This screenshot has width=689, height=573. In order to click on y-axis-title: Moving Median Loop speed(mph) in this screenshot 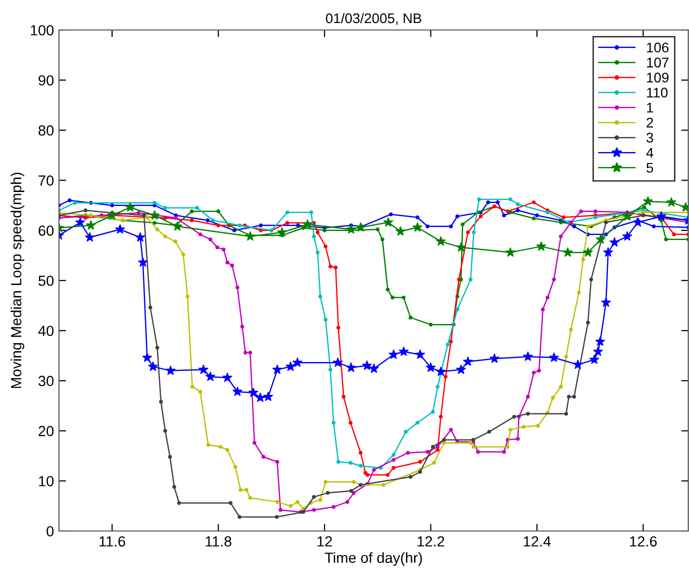, I will do `click(17, 280)`.